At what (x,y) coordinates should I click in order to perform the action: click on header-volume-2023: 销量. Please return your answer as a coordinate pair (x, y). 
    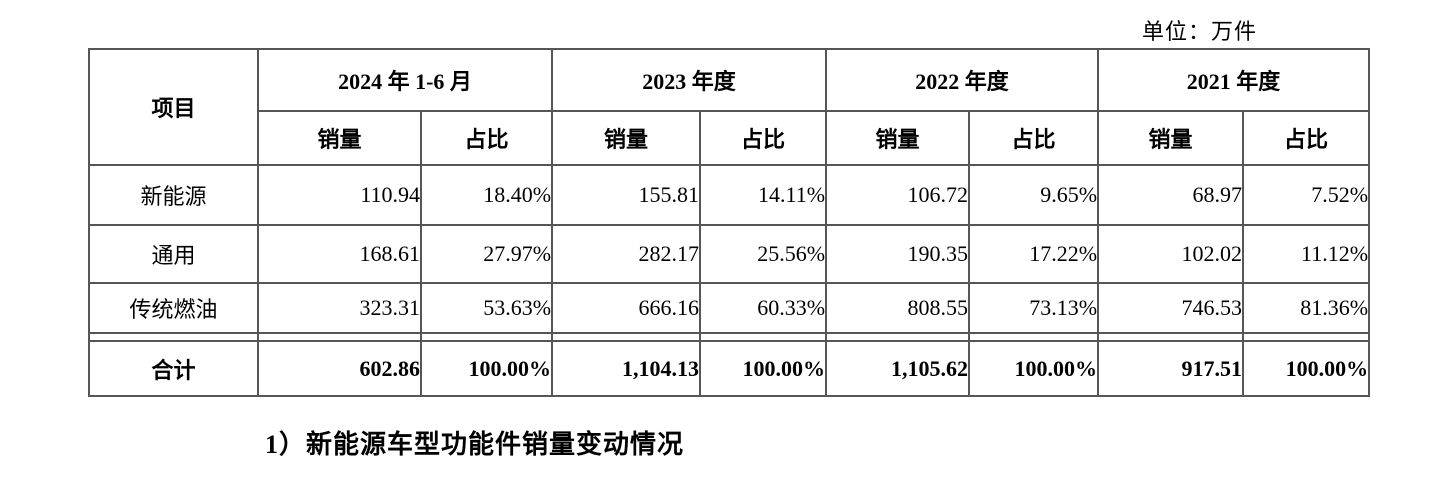
    Looking at the image, I should click on (626, 138).